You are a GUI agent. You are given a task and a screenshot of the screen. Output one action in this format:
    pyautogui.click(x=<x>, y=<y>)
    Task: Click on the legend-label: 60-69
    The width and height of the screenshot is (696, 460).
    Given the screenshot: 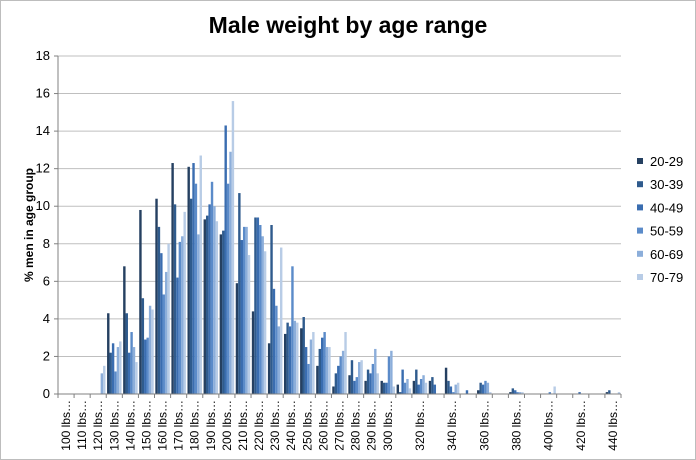 What is the action you would take?
    pyautogui.click(x=666, y=254)
    